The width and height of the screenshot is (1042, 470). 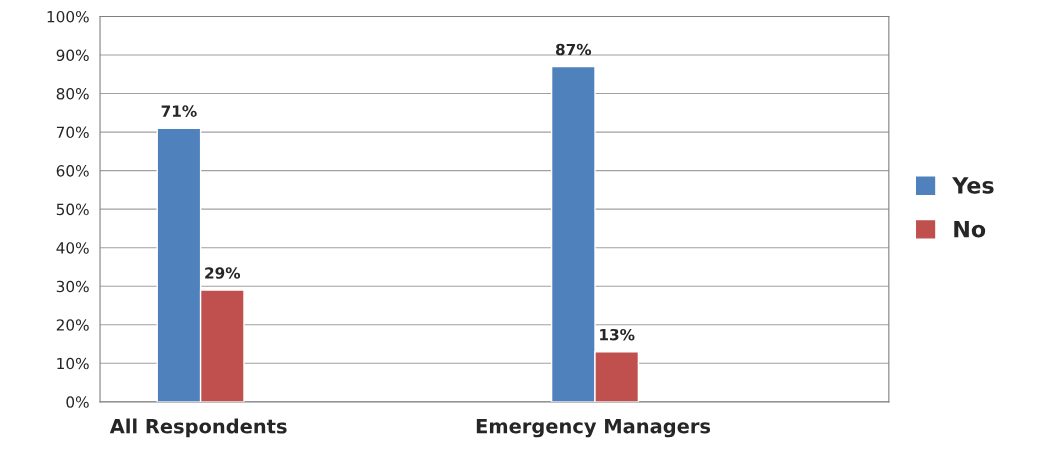 I want to click on data-label: 29%, so click(x=223, y=273).